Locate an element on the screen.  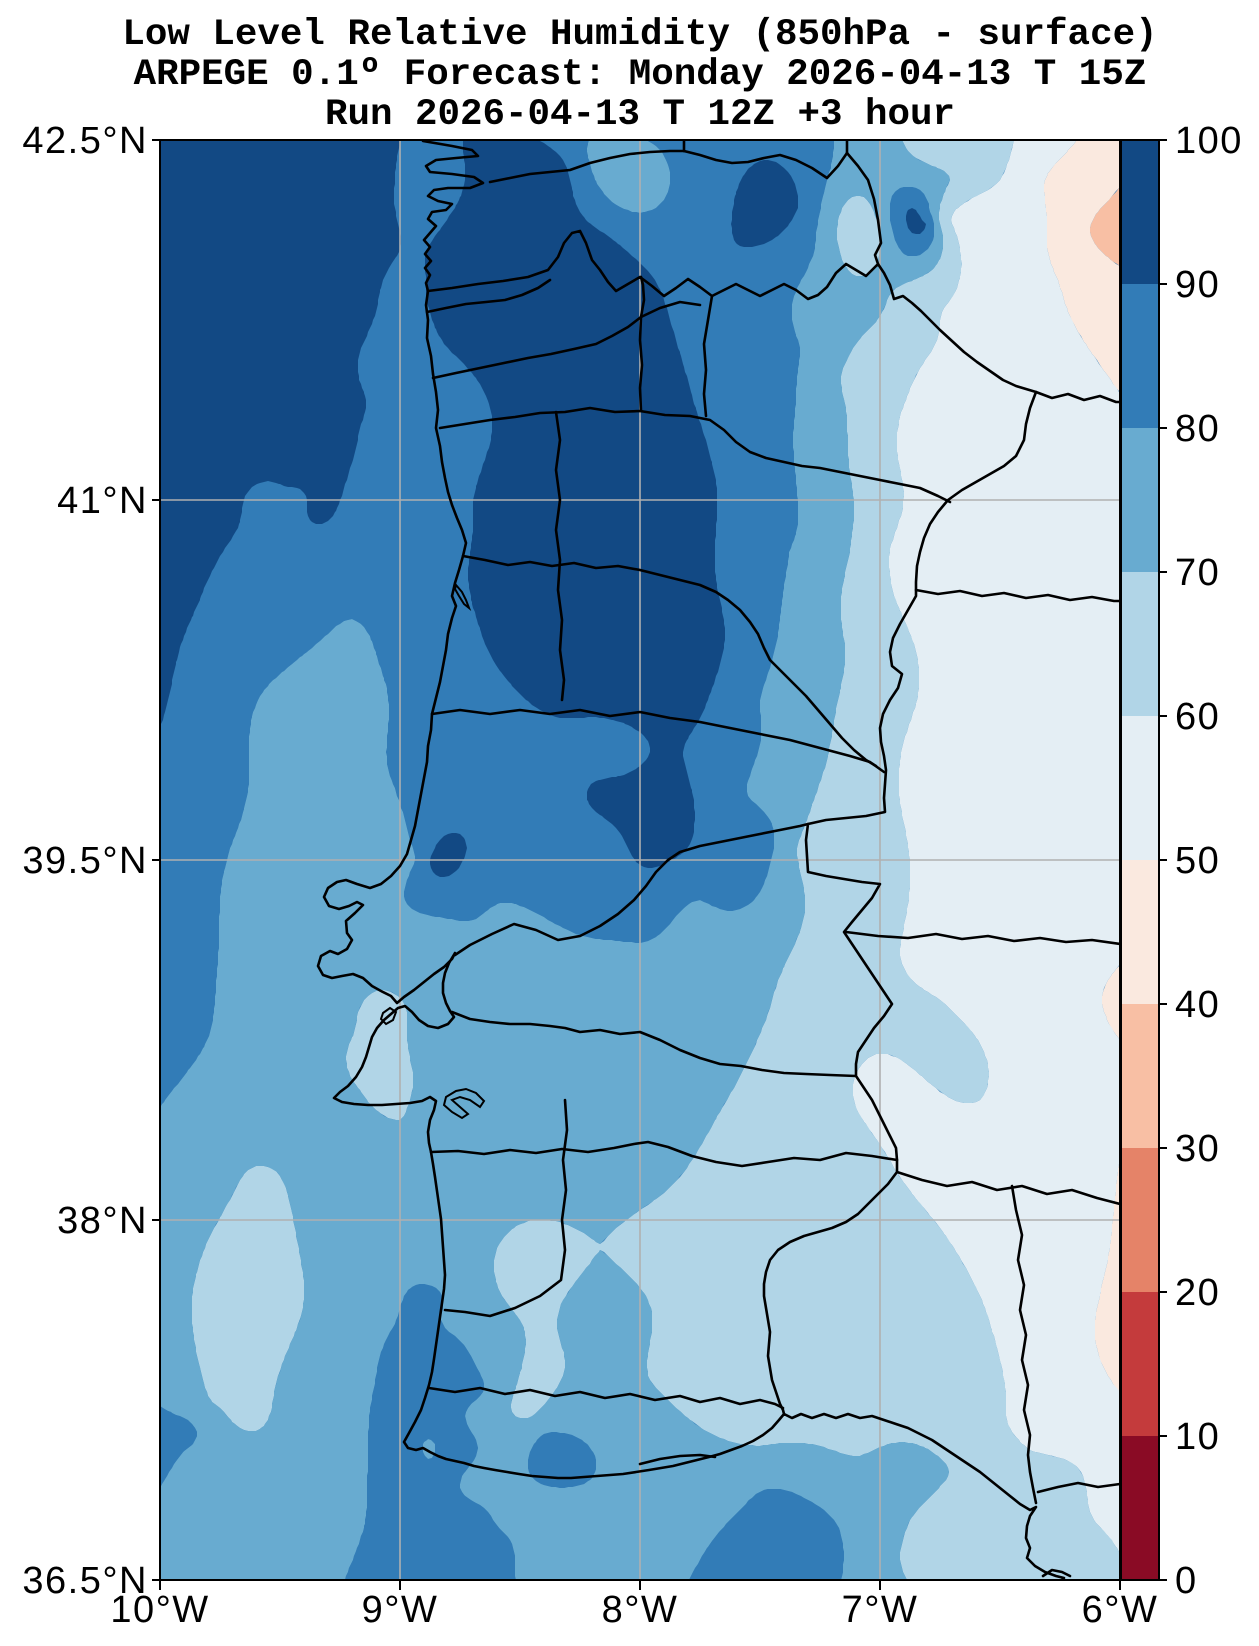
svg-text: 60 is located at coordinates (1197, 717).